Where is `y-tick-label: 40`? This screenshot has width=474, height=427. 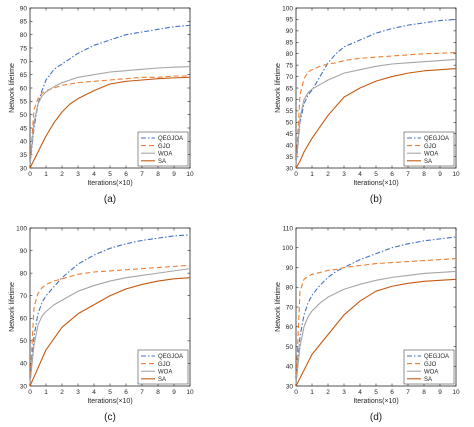 y-tick-label: 40 is located at coordinates (290, 145).